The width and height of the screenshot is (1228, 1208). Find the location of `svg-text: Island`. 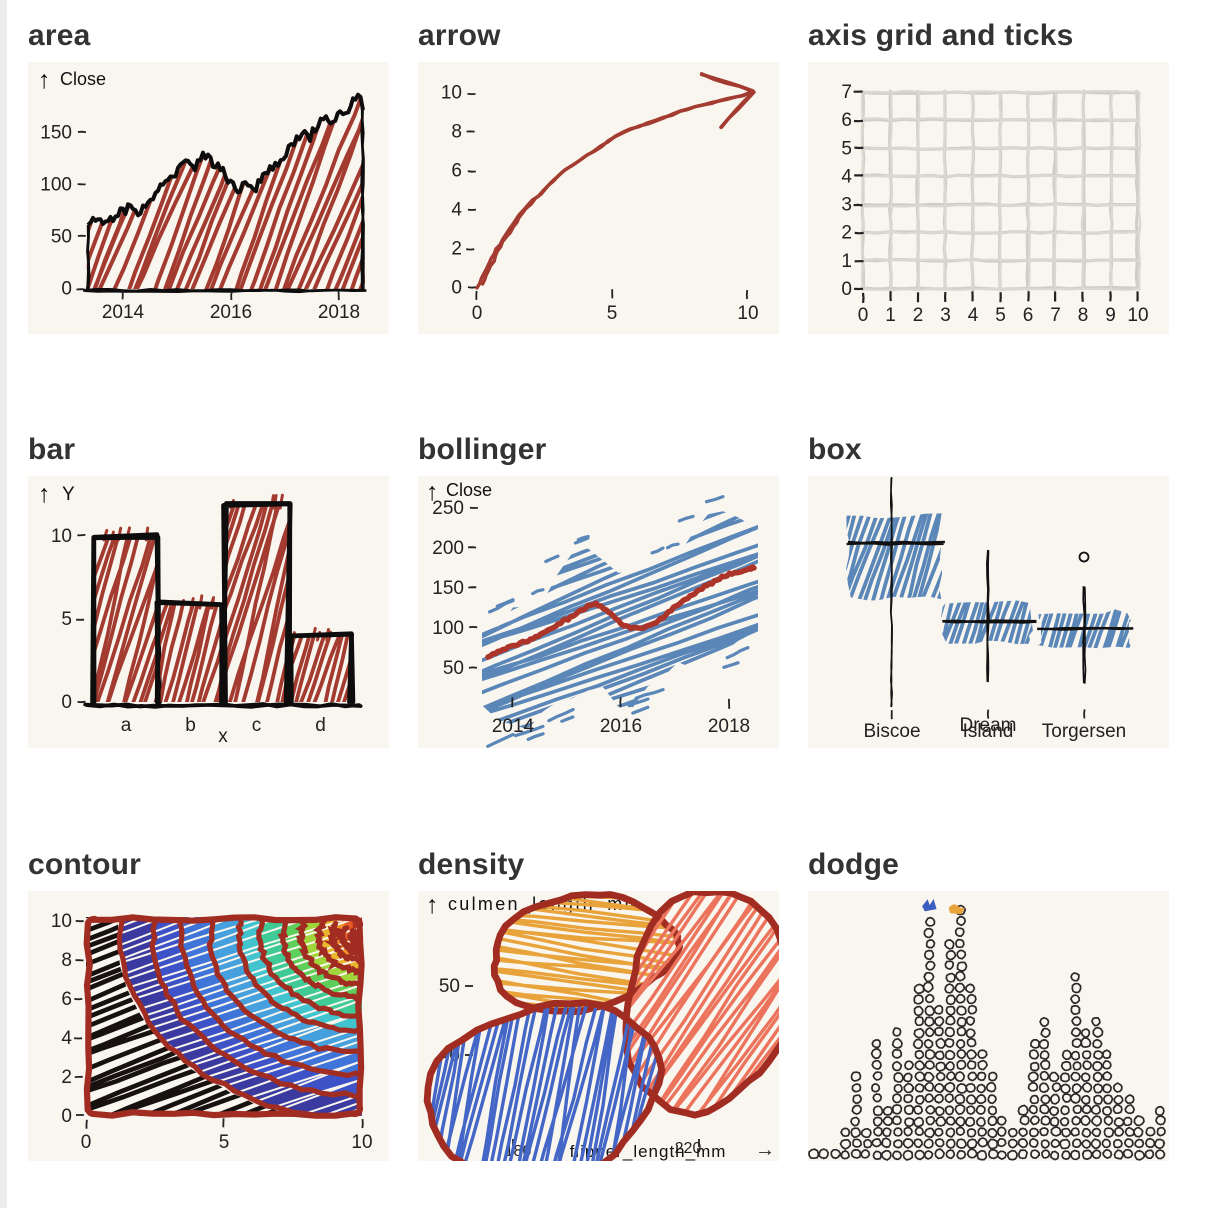

svg-text: Island is located at coordinates (988, 731).